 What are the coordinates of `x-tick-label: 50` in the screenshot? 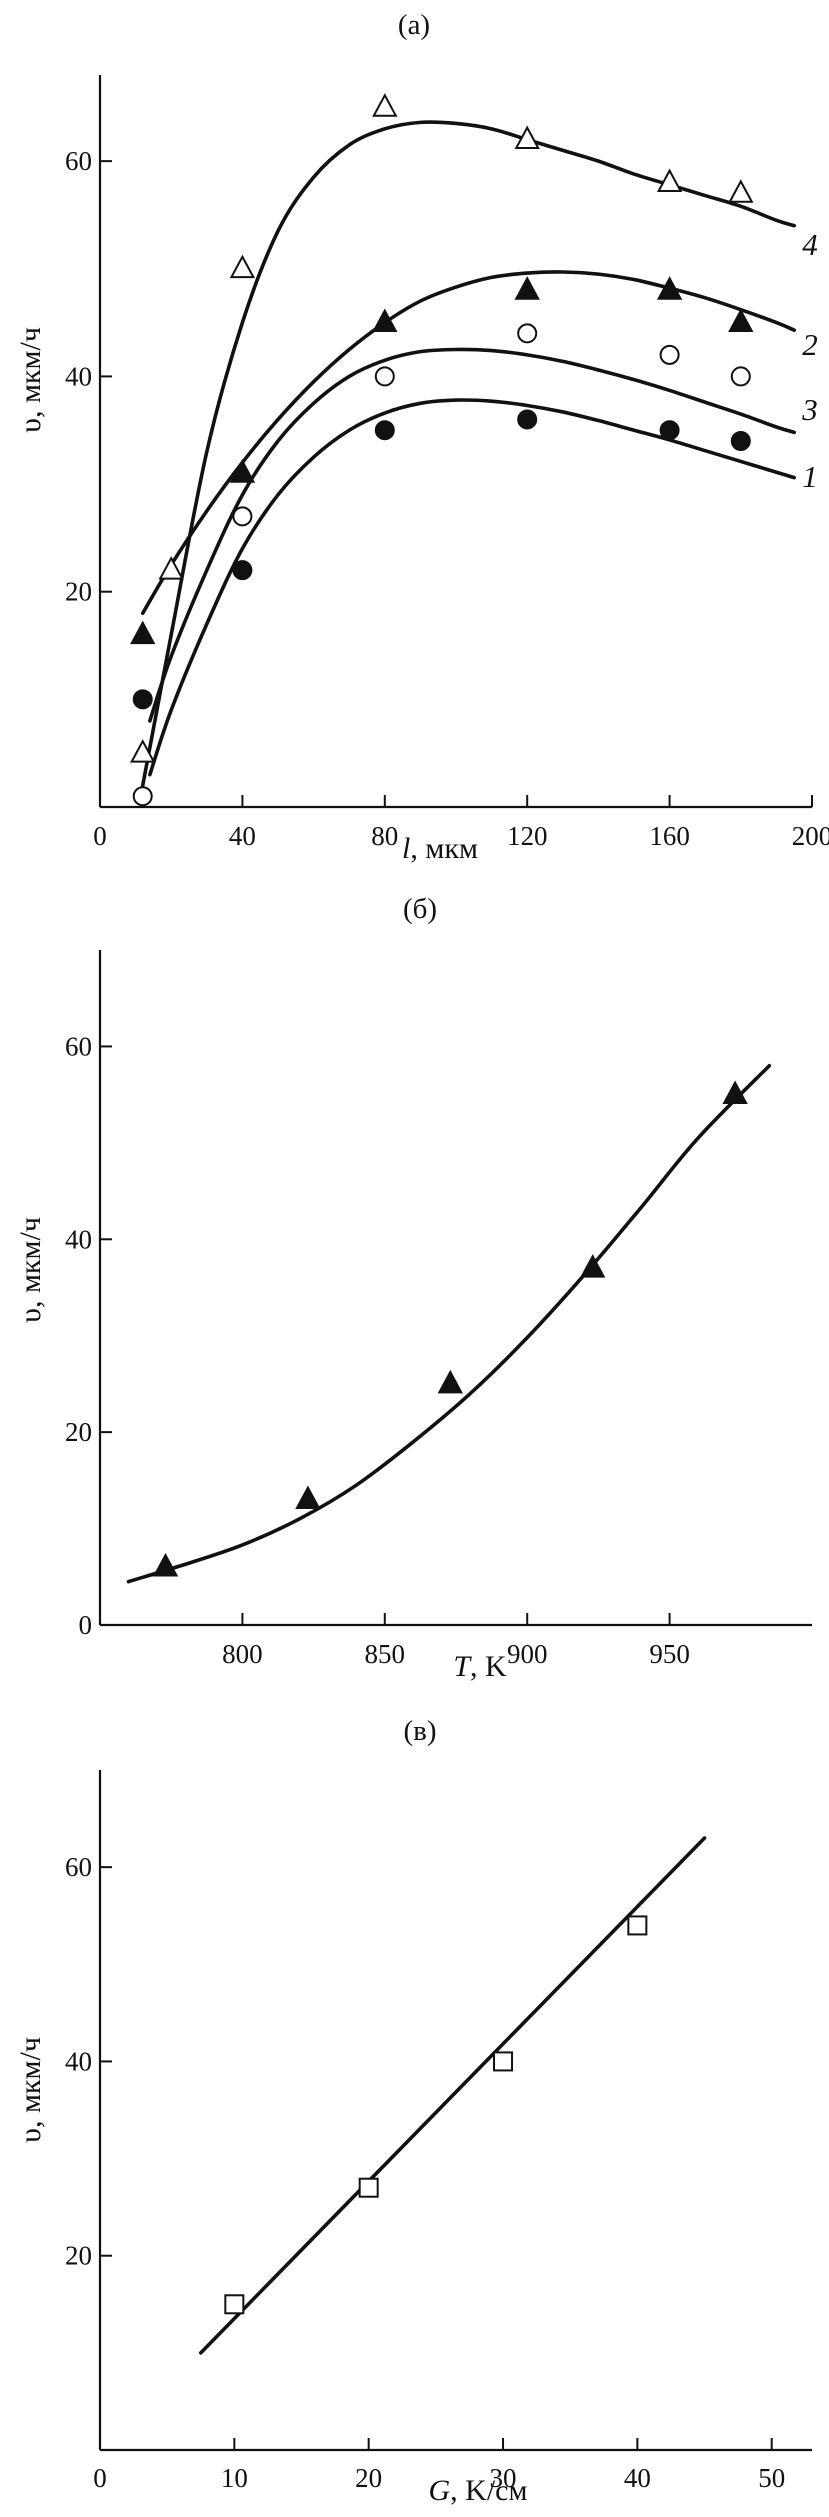 It's located at (771, 2478).